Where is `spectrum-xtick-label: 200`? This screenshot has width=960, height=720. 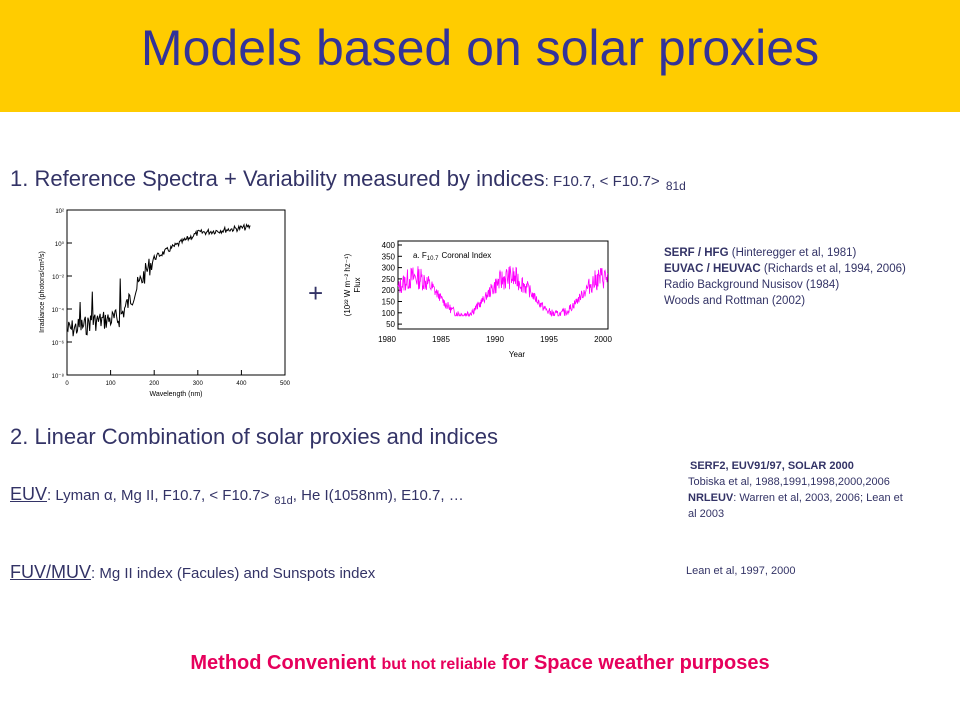 spectrum-xtick-label: 200 is located at coordinates (154, 384).